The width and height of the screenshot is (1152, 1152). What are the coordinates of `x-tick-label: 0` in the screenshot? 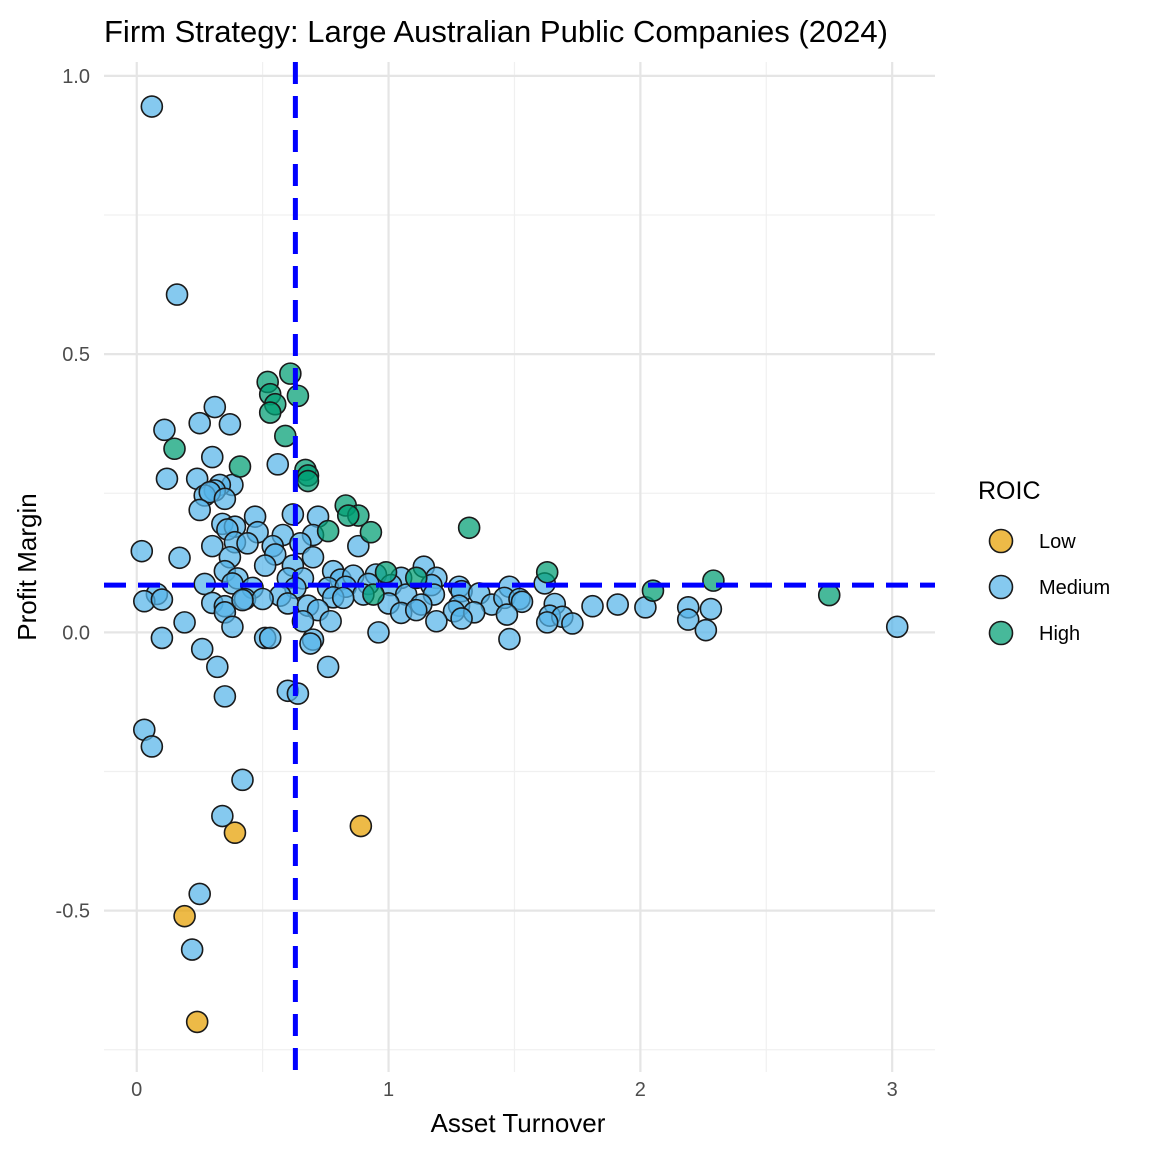 It's located at (136, 1090).